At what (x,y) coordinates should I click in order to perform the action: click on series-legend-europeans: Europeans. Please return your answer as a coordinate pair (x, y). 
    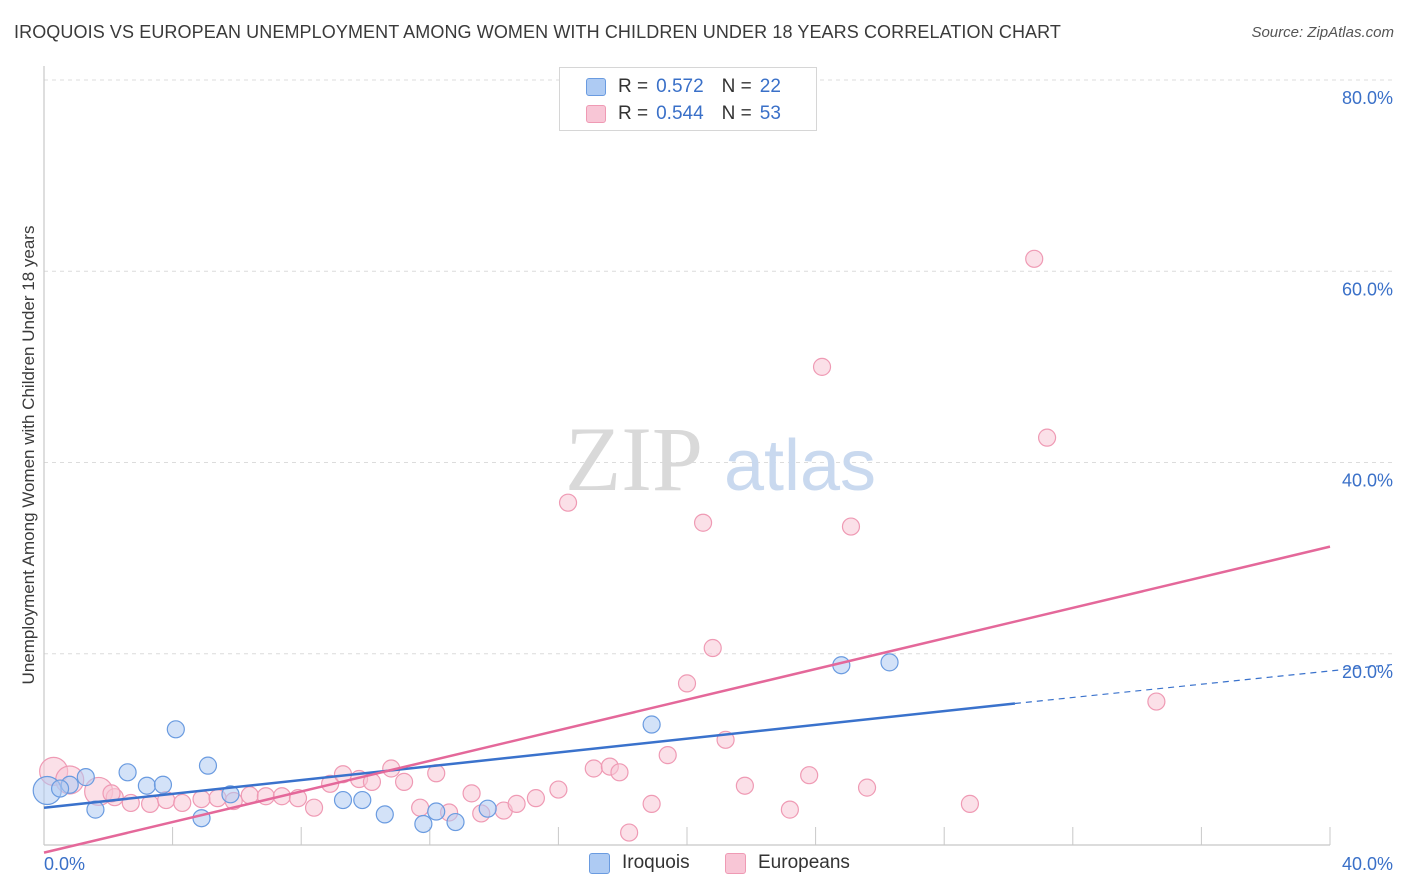
    Looking at the image, I should click on (787, 863).